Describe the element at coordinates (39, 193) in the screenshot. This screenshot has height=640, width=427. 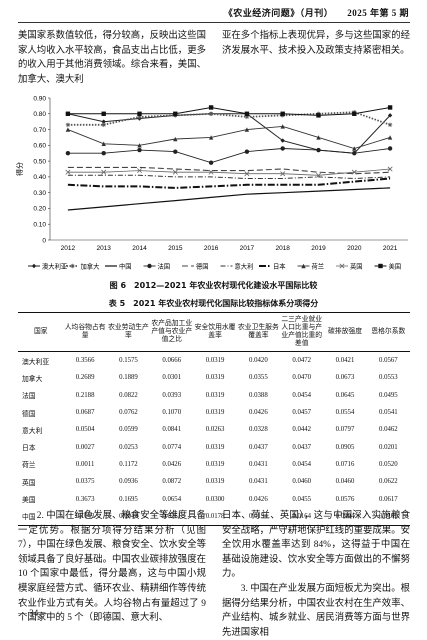
I see `y-tick-label: 0.30` at that location.